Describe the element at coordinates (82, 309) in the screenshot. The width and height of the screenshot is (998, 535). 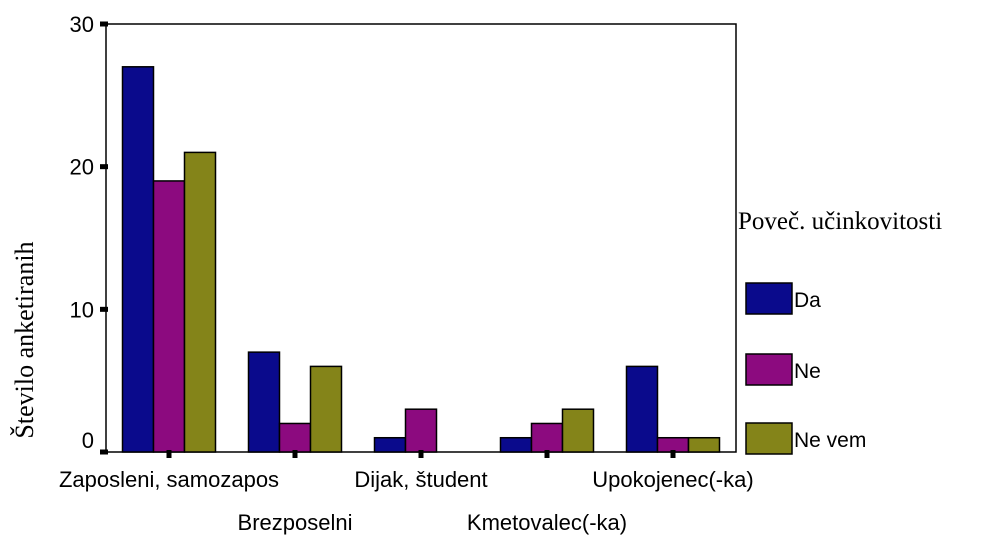
I see `y-tick-label: 10` at that location.